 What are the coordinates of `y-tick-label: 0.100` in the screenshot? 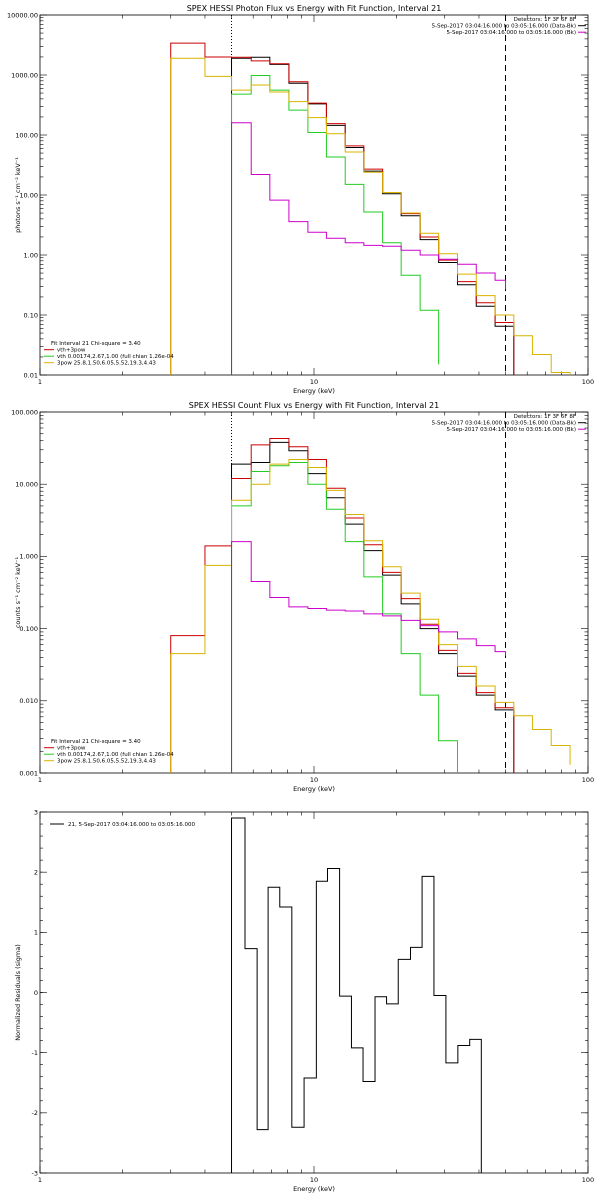 It's located at (28, 629).